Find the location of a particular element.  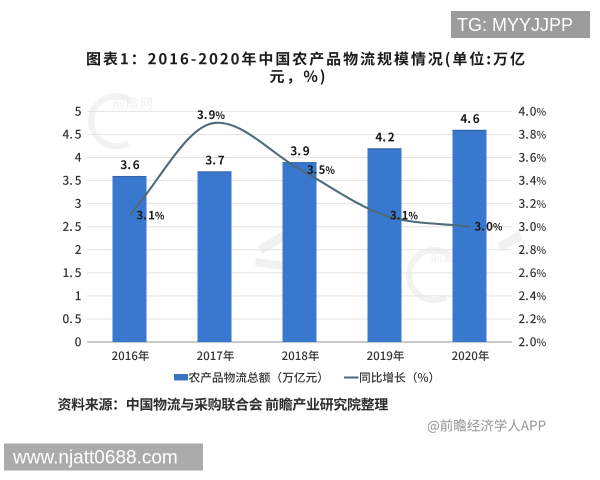

svg-text: www.njatt0688.com is located at coordinates (95, 458).